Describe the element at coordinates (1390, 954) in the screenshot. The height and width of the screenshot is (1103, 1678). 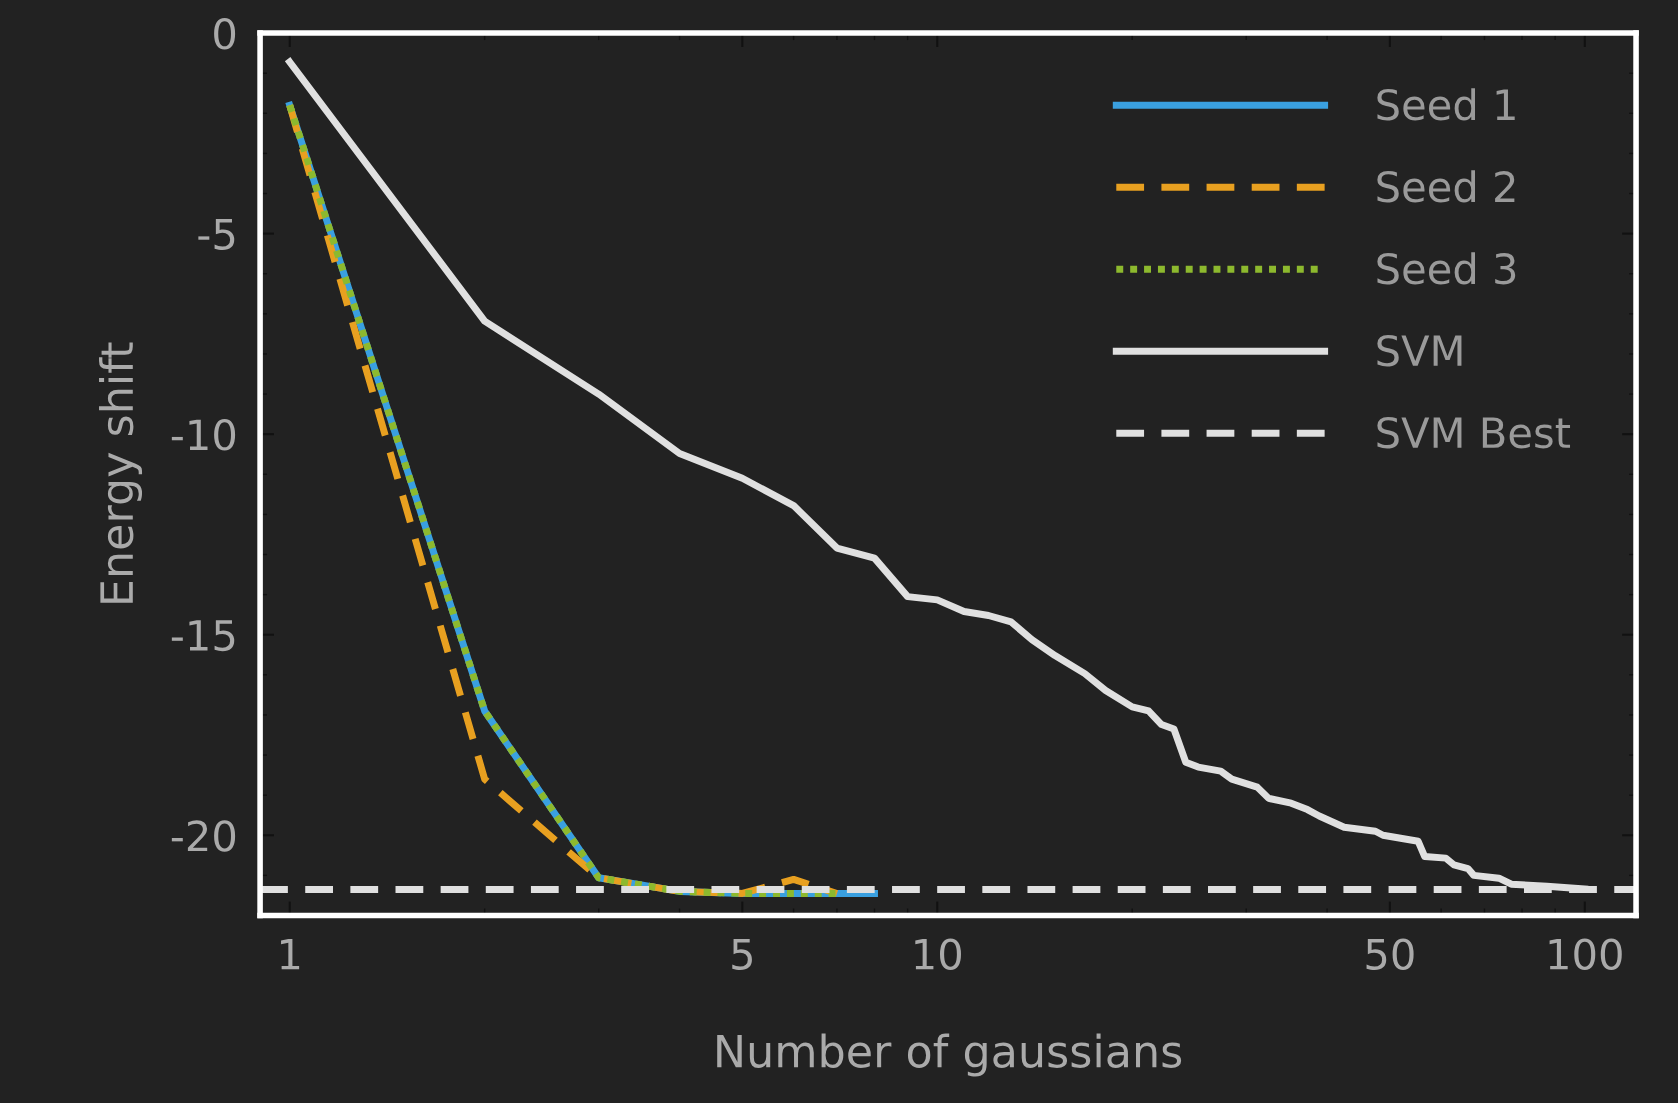
I see `x-tick-label: 50` at that location.